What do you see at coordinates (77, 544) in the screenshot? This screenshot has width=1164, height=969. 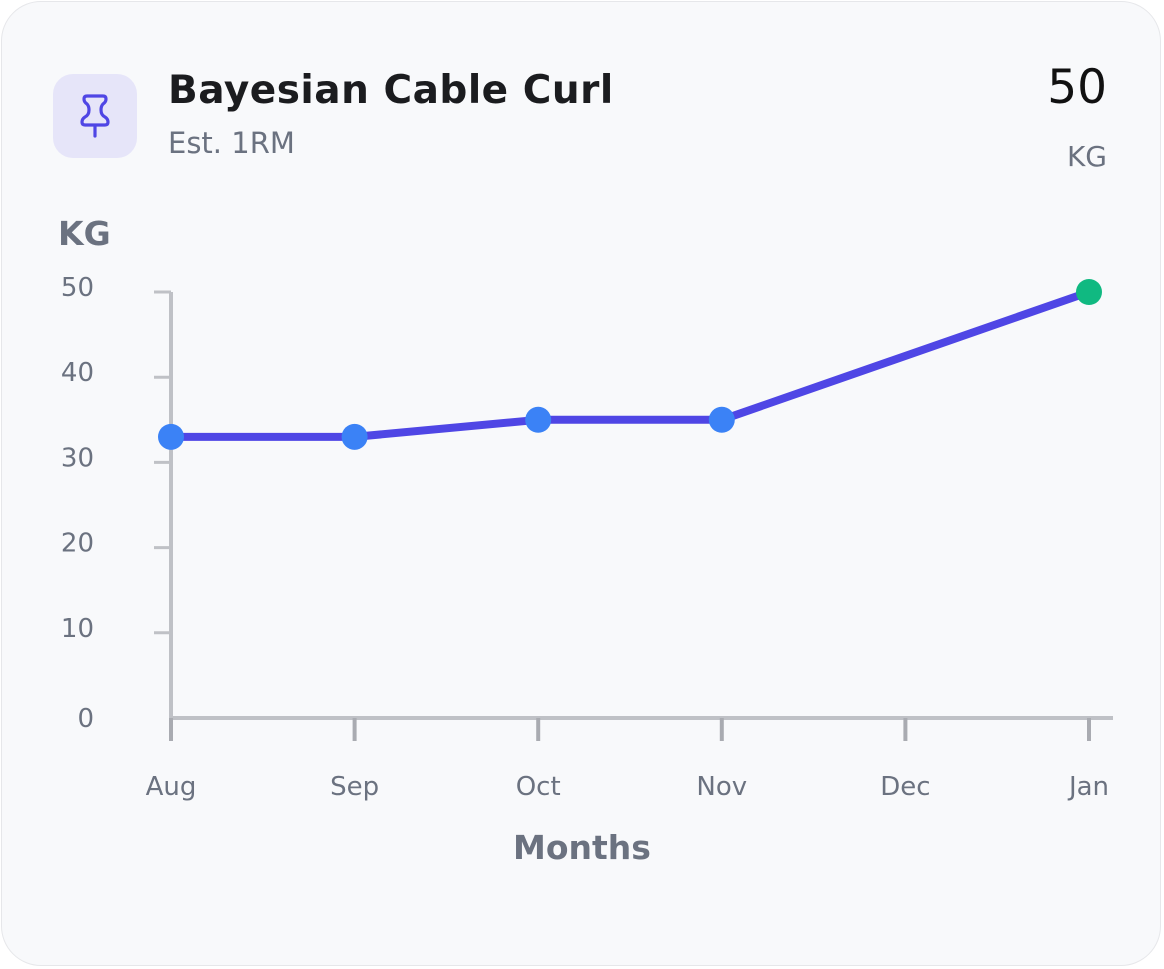 I see `y-tick-label: 20` at bounding box center [77, 544].